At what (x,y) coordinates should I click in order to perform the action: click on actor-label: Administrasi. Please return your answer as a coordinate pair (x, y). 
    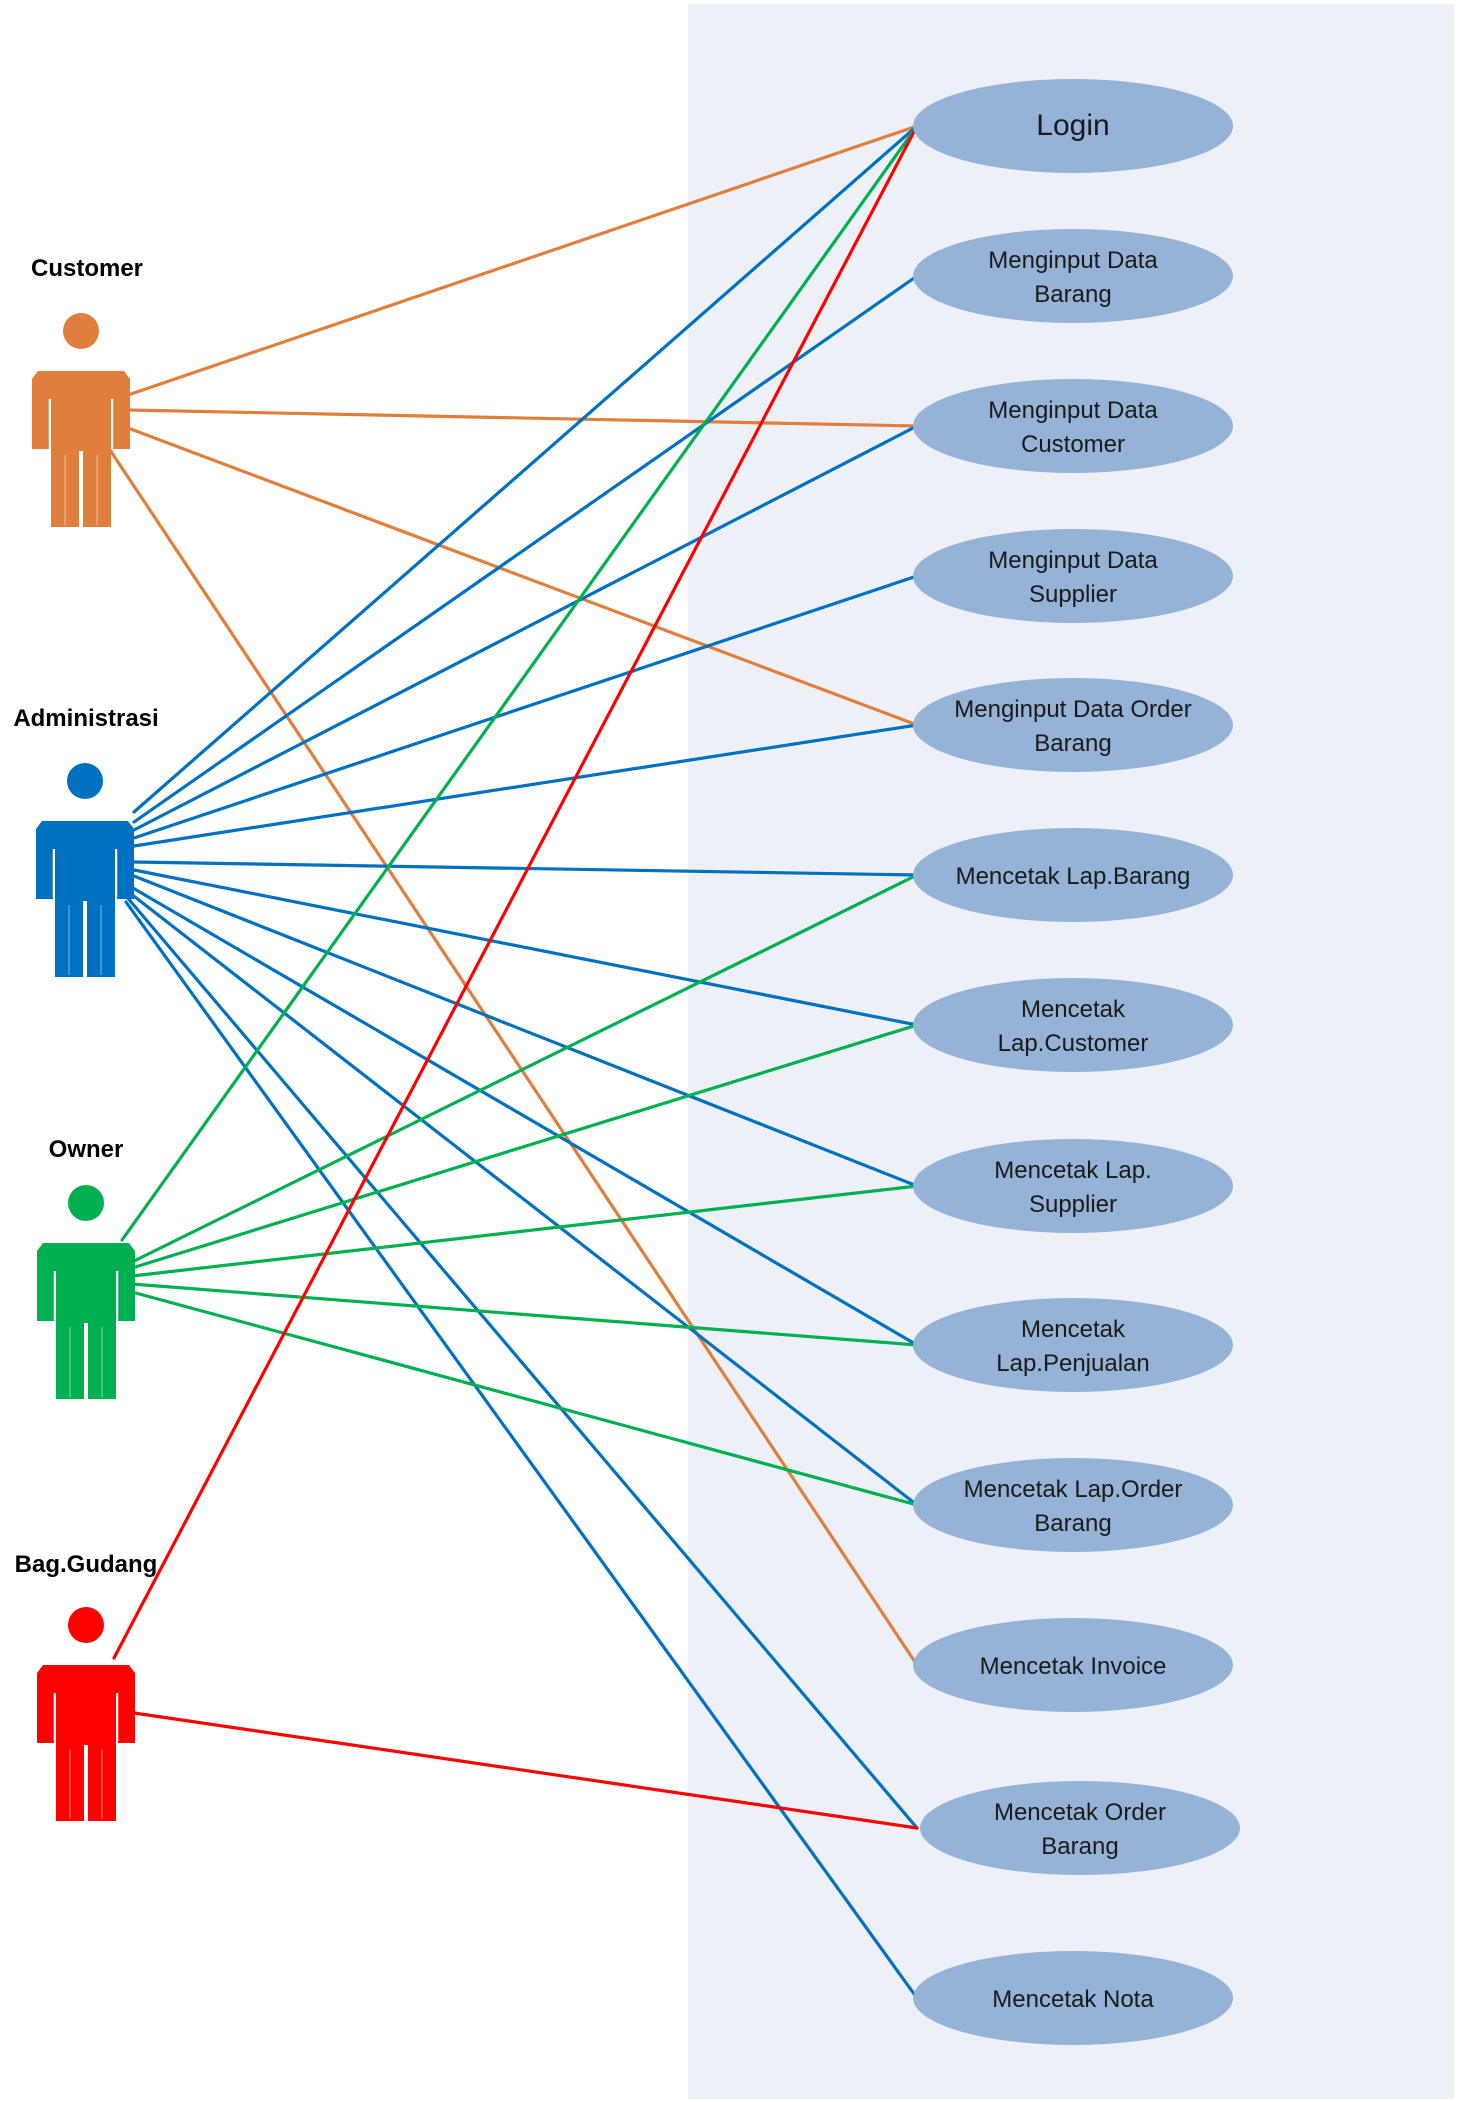
    Looking at the image, I should click on (85, 718).